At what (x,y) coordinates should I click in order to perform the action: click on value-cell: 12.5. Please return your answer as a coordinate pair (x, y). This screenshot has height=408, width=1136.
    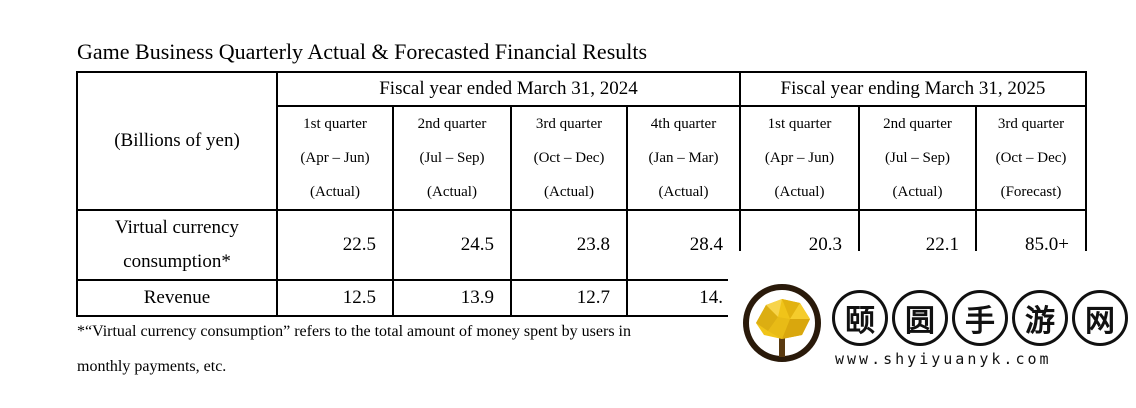
    Looking at the image, I should click on (335, 298).